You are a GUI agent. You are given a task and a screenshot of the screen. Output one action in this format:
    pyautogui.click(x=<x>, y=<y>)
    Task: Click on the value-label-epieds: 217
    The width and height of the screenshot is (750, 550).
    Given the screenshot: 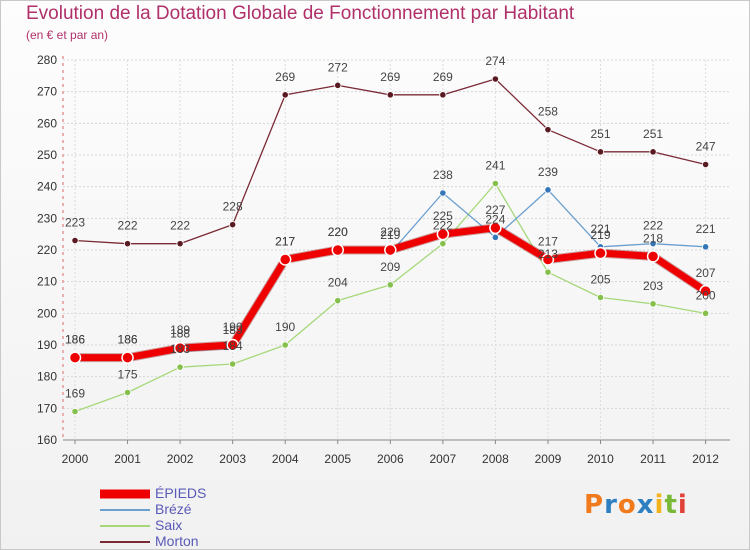 What is the action you would take?
    pyautogui.click(x=285, y=242)
    